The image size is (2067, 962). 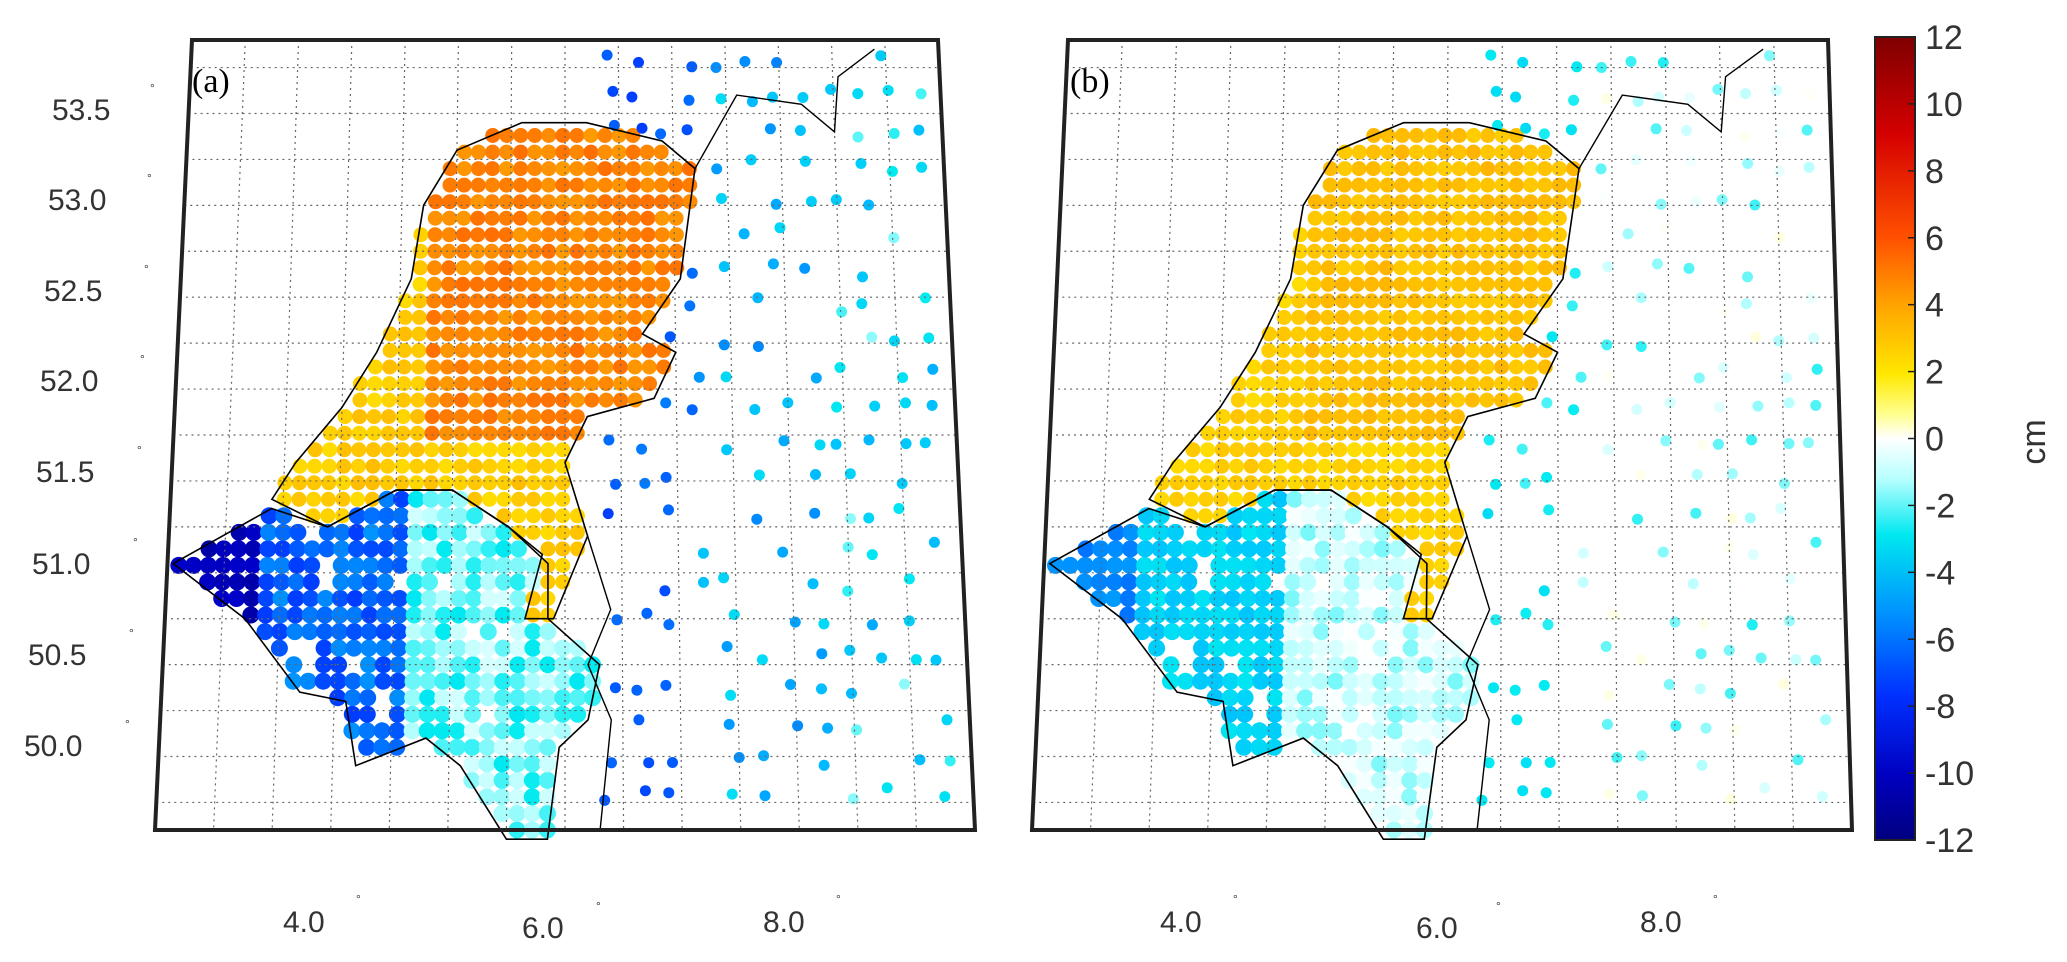 What do you see at coordinates (358, 899) in the screenshot?
I see `lon-degree-a-4: °` at bounding box center [358, 899].